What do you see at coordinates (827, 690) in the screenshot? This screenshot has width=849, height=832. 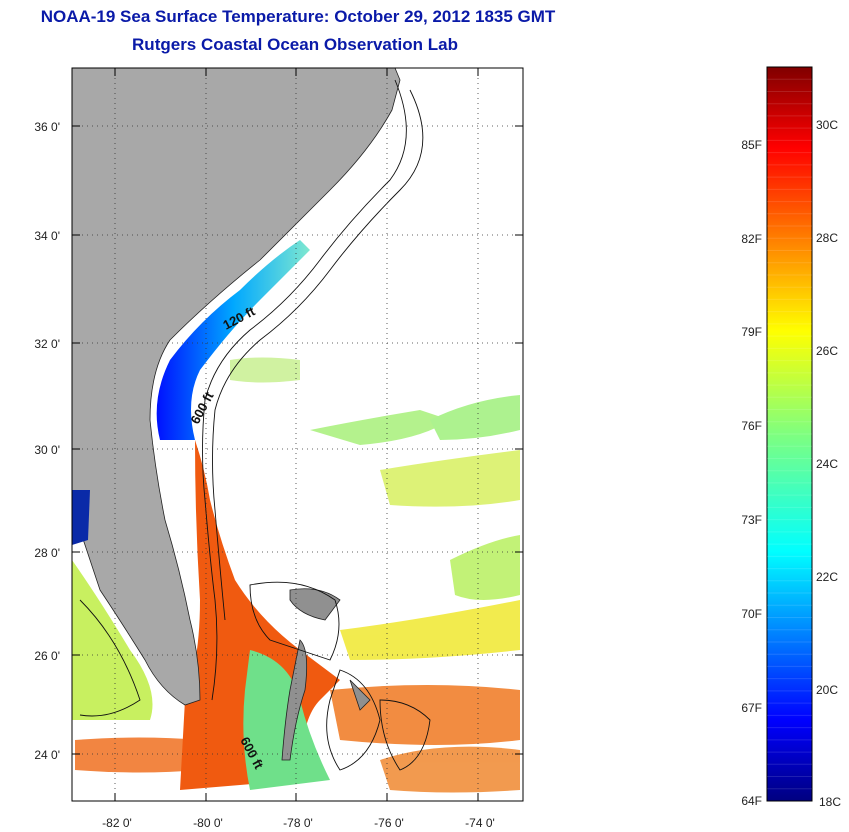 I see `colorbar-c-label: 20C` at bounding box center [827, 690].